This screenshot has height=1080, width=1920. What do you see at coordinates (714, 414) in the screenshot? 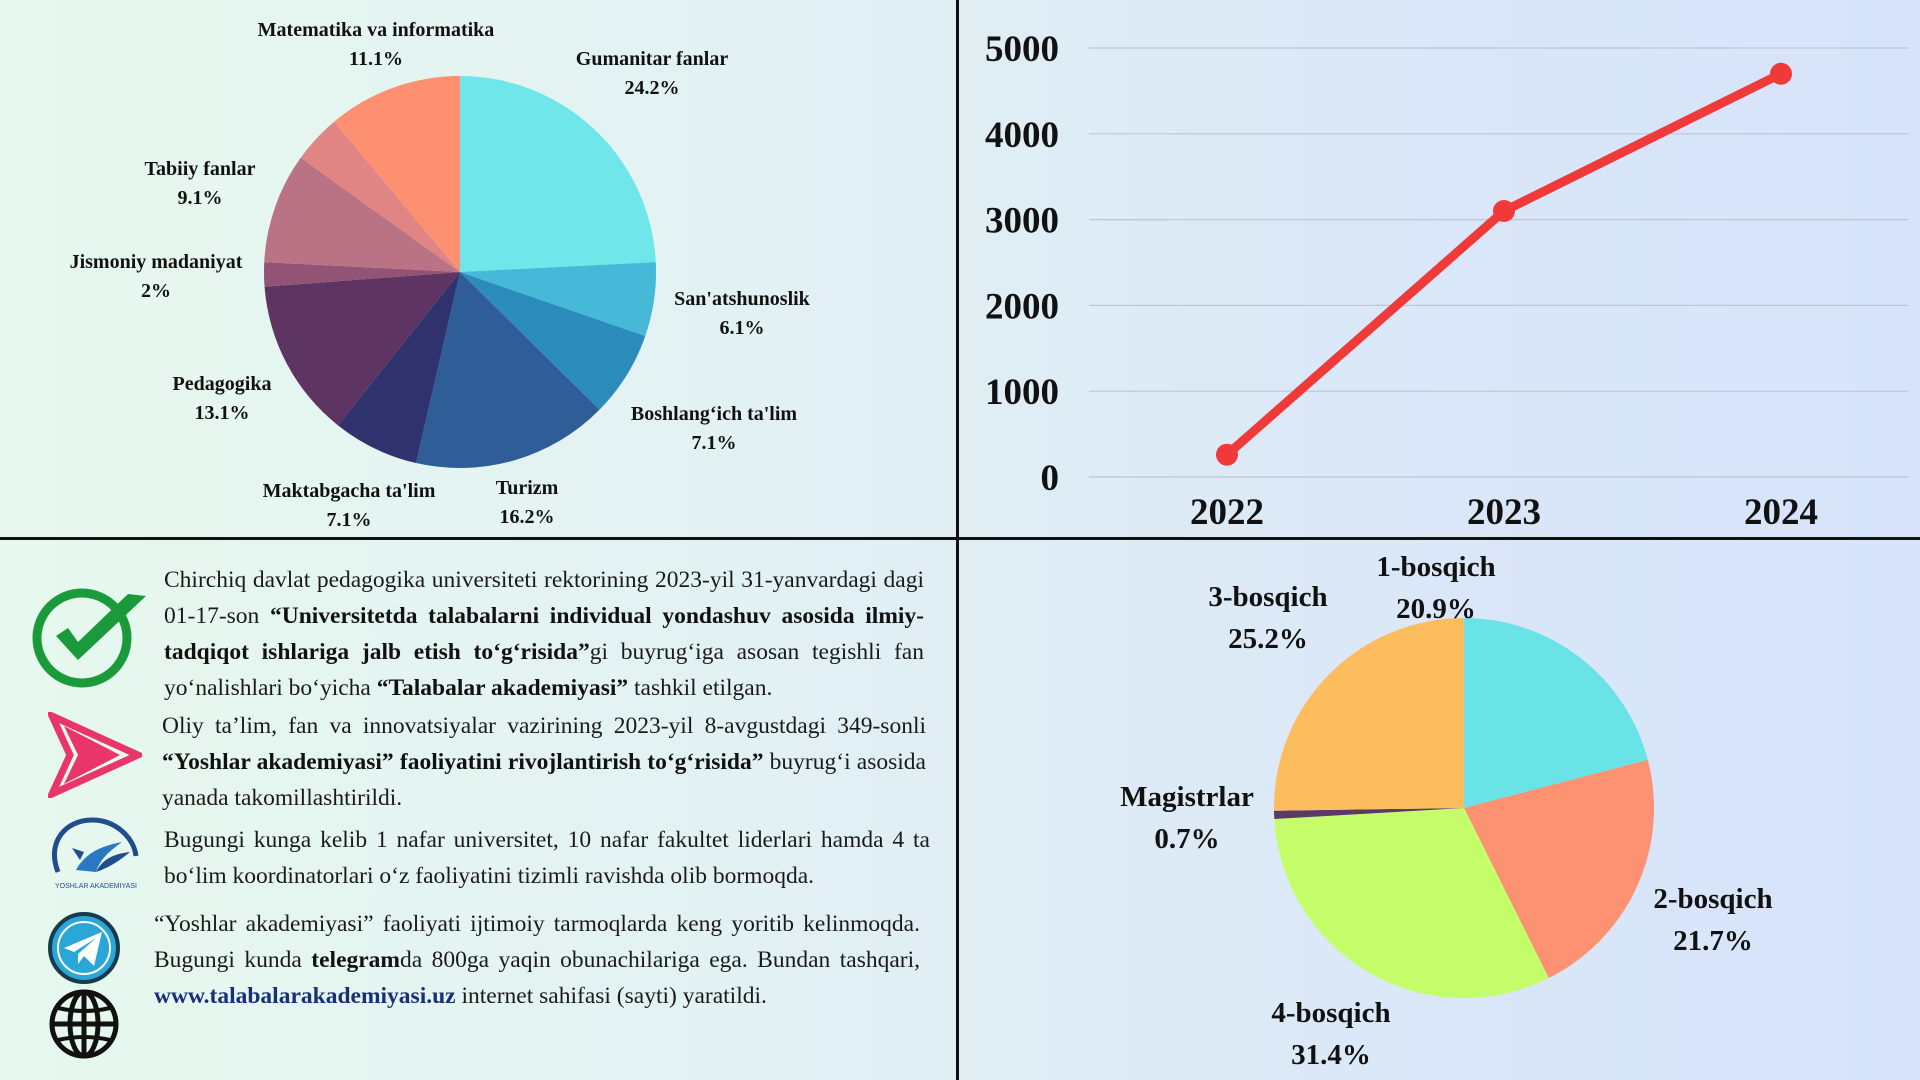
I see `faculty-label-boshlang-ich-ta-lim: Boshlang‘ich ta'lim` at bounding box center [714, 414].